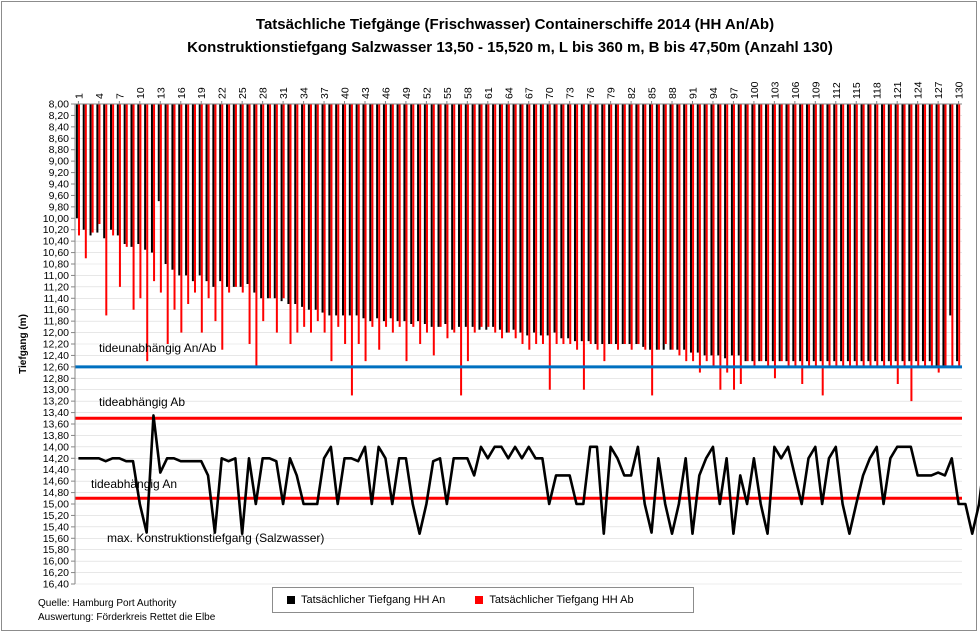 This screenshot has height=634, width=980. Describe the element at coordinates (202, 93) in the screenshot. I see `x-tick-label: 19` at that location.